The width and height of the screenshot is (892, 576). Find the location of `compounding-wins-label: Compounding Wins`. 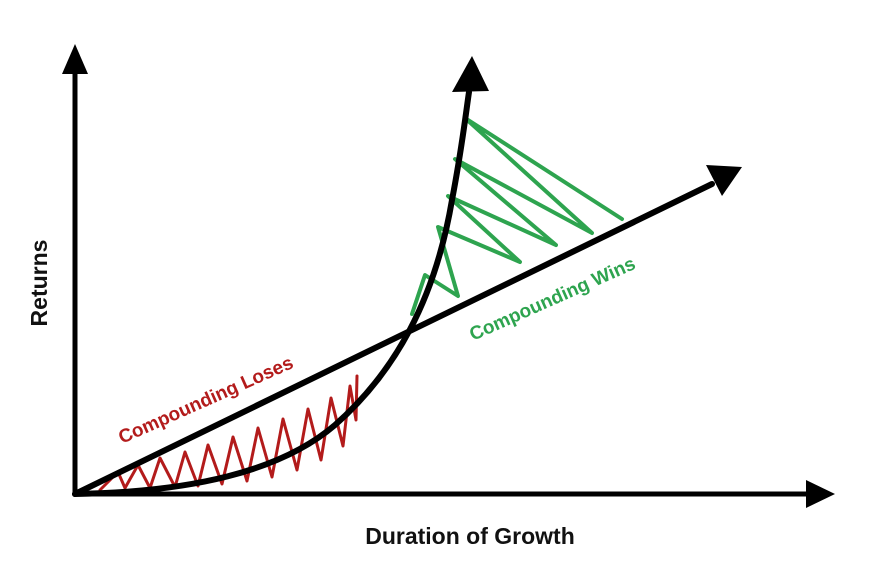

compounding-wins-label: Compounding Wins is located at coordinates (552, 299).